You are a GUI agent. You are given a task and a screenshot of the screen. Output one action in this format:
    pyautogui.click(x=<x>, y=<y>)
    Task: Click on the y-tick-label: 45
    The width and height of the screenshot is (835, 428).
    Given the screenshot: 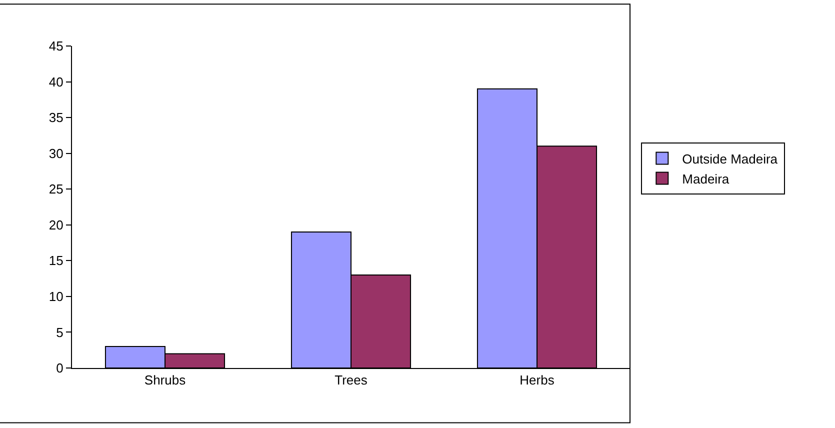 What is the action you would take?
    pyautogui.click(x=56, y=46)
    